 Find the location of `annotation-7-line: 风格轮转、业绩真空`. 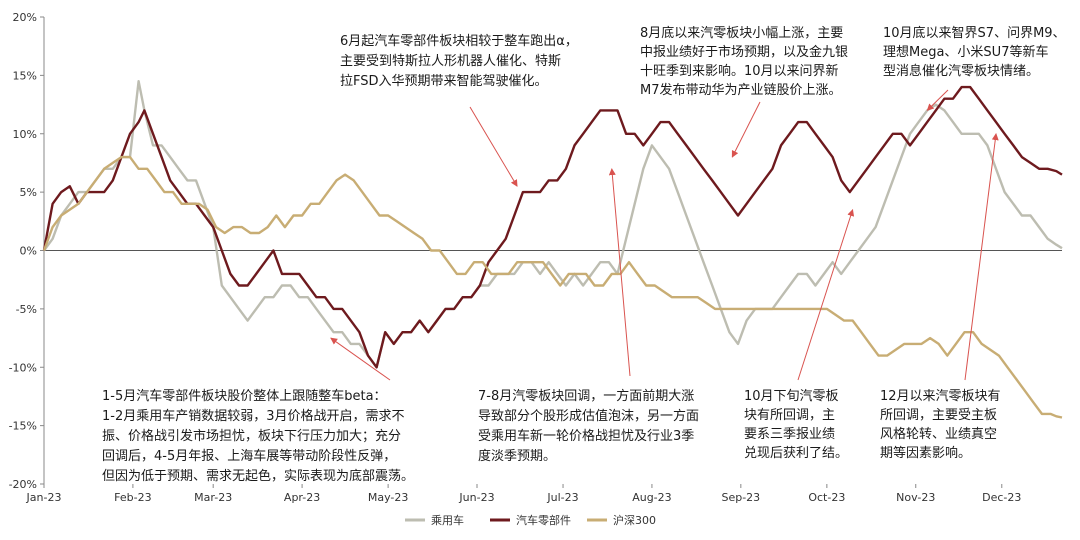

annotation-7-line: 风格轮转、业绩真空 is located at coordinates (938, 434).